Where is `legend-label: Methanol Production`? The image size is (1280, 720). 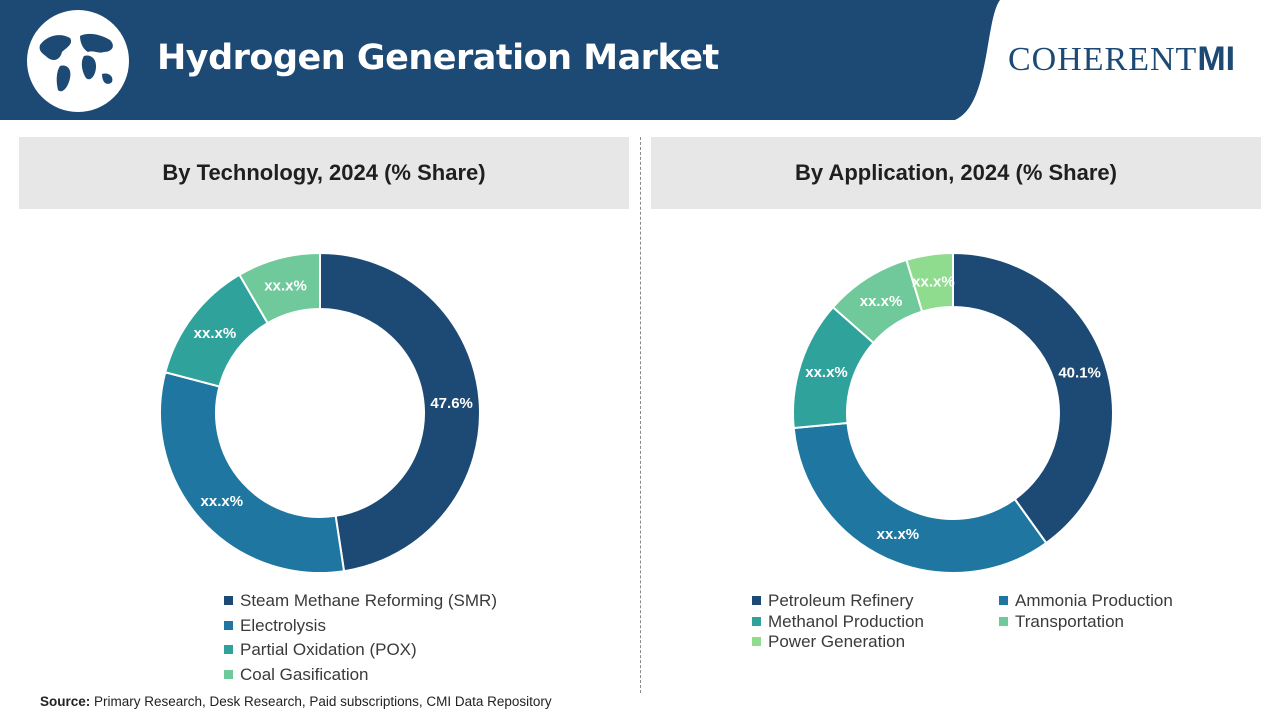
legend-label: Methanol Production is located at coordinates (846, 621).